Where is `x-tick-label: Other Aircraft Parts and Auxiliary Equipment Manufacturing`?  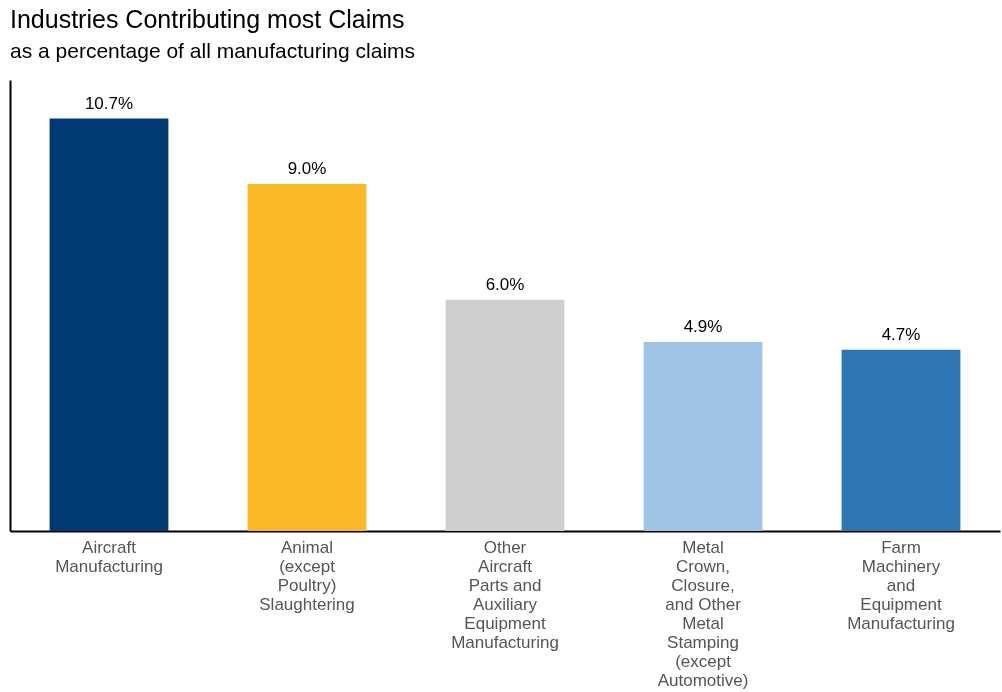
x-tick-label: Other Aircraft Parts and Auxiliary Equipment Manufacturing is located at coordinates (505, 594).